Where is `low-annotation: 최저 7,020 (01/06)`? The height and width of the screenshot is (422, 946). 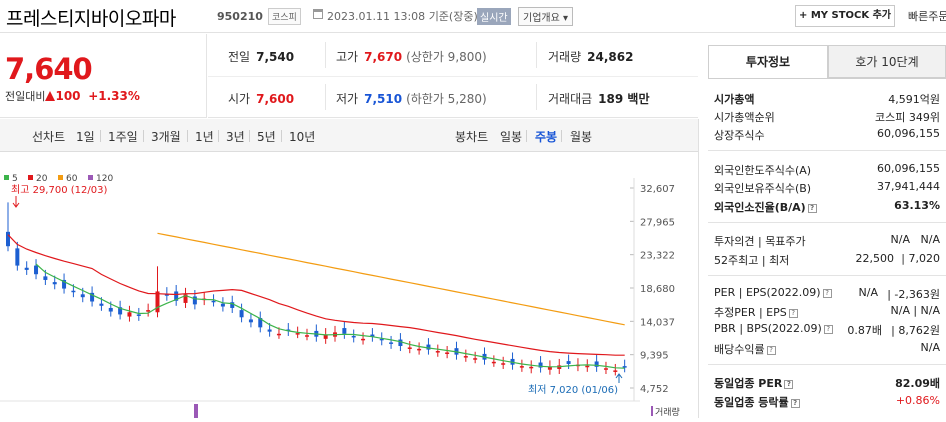 low-annotation: 최저 7,020 (01/06) is located at coordinates (573, 390).